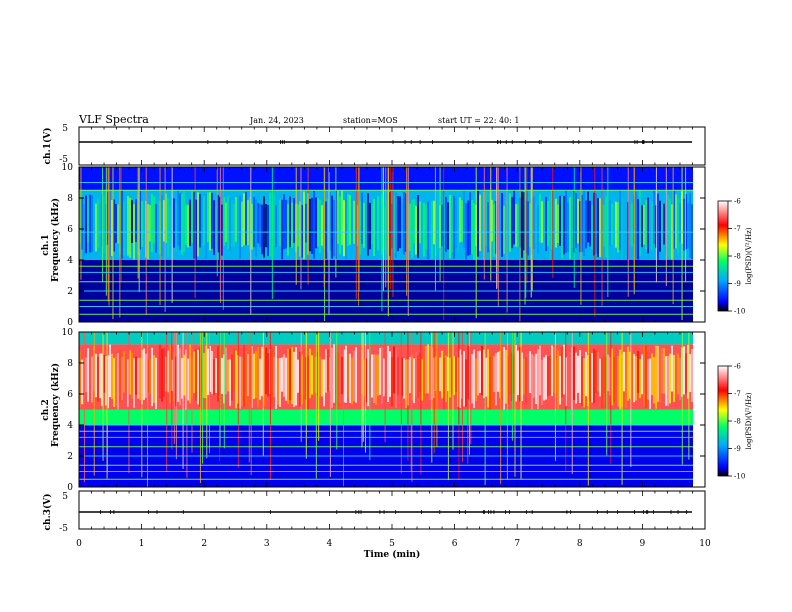 The height and width of the screenshot is (612, 792). What do you see at coordinates (739, 477) in the screenshot?
I see `colorbar-tick-label: -10` at bounding box center [739, 477].